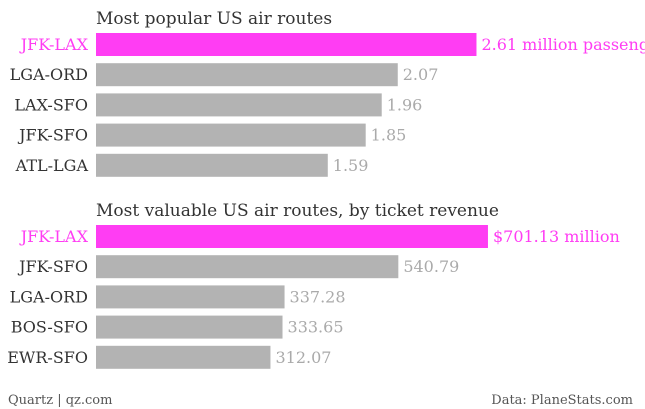 The height and width of the screenshot is (409, 645). I want to click on value-label: 337.28, so click(318, 296).